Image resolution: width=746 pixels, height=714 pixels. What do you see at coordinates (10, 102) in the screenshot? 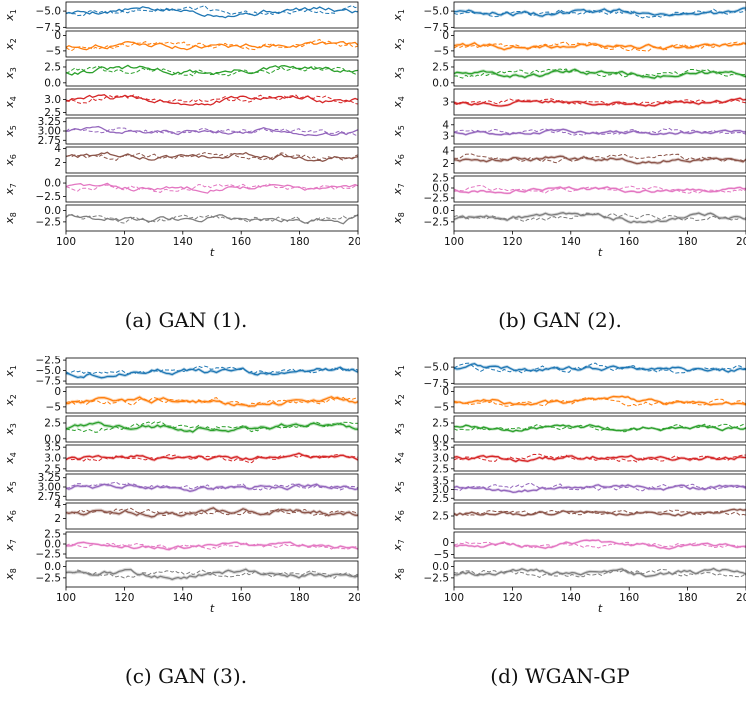
I see `ylabel-x4: x4` at bounding box center [10, 102].